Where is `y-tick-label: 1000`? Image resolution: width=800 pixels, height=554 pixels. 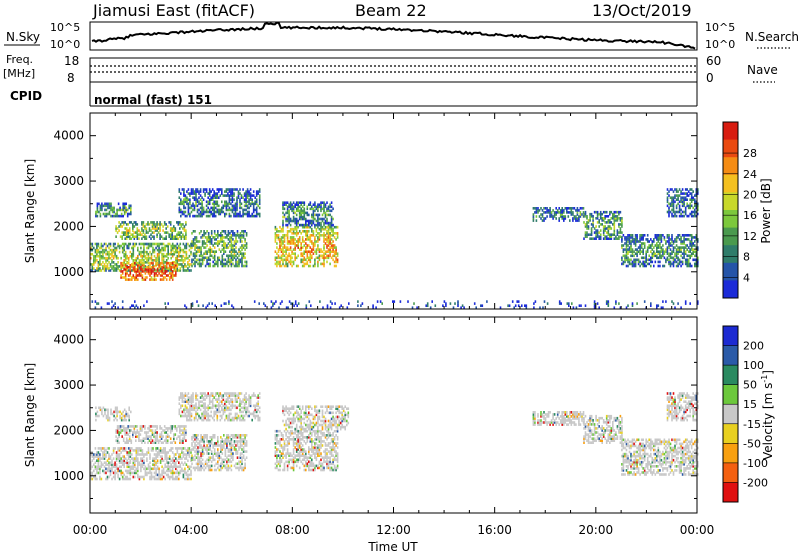 y-tick-label: 1000 is located at coordinates (68, 272).